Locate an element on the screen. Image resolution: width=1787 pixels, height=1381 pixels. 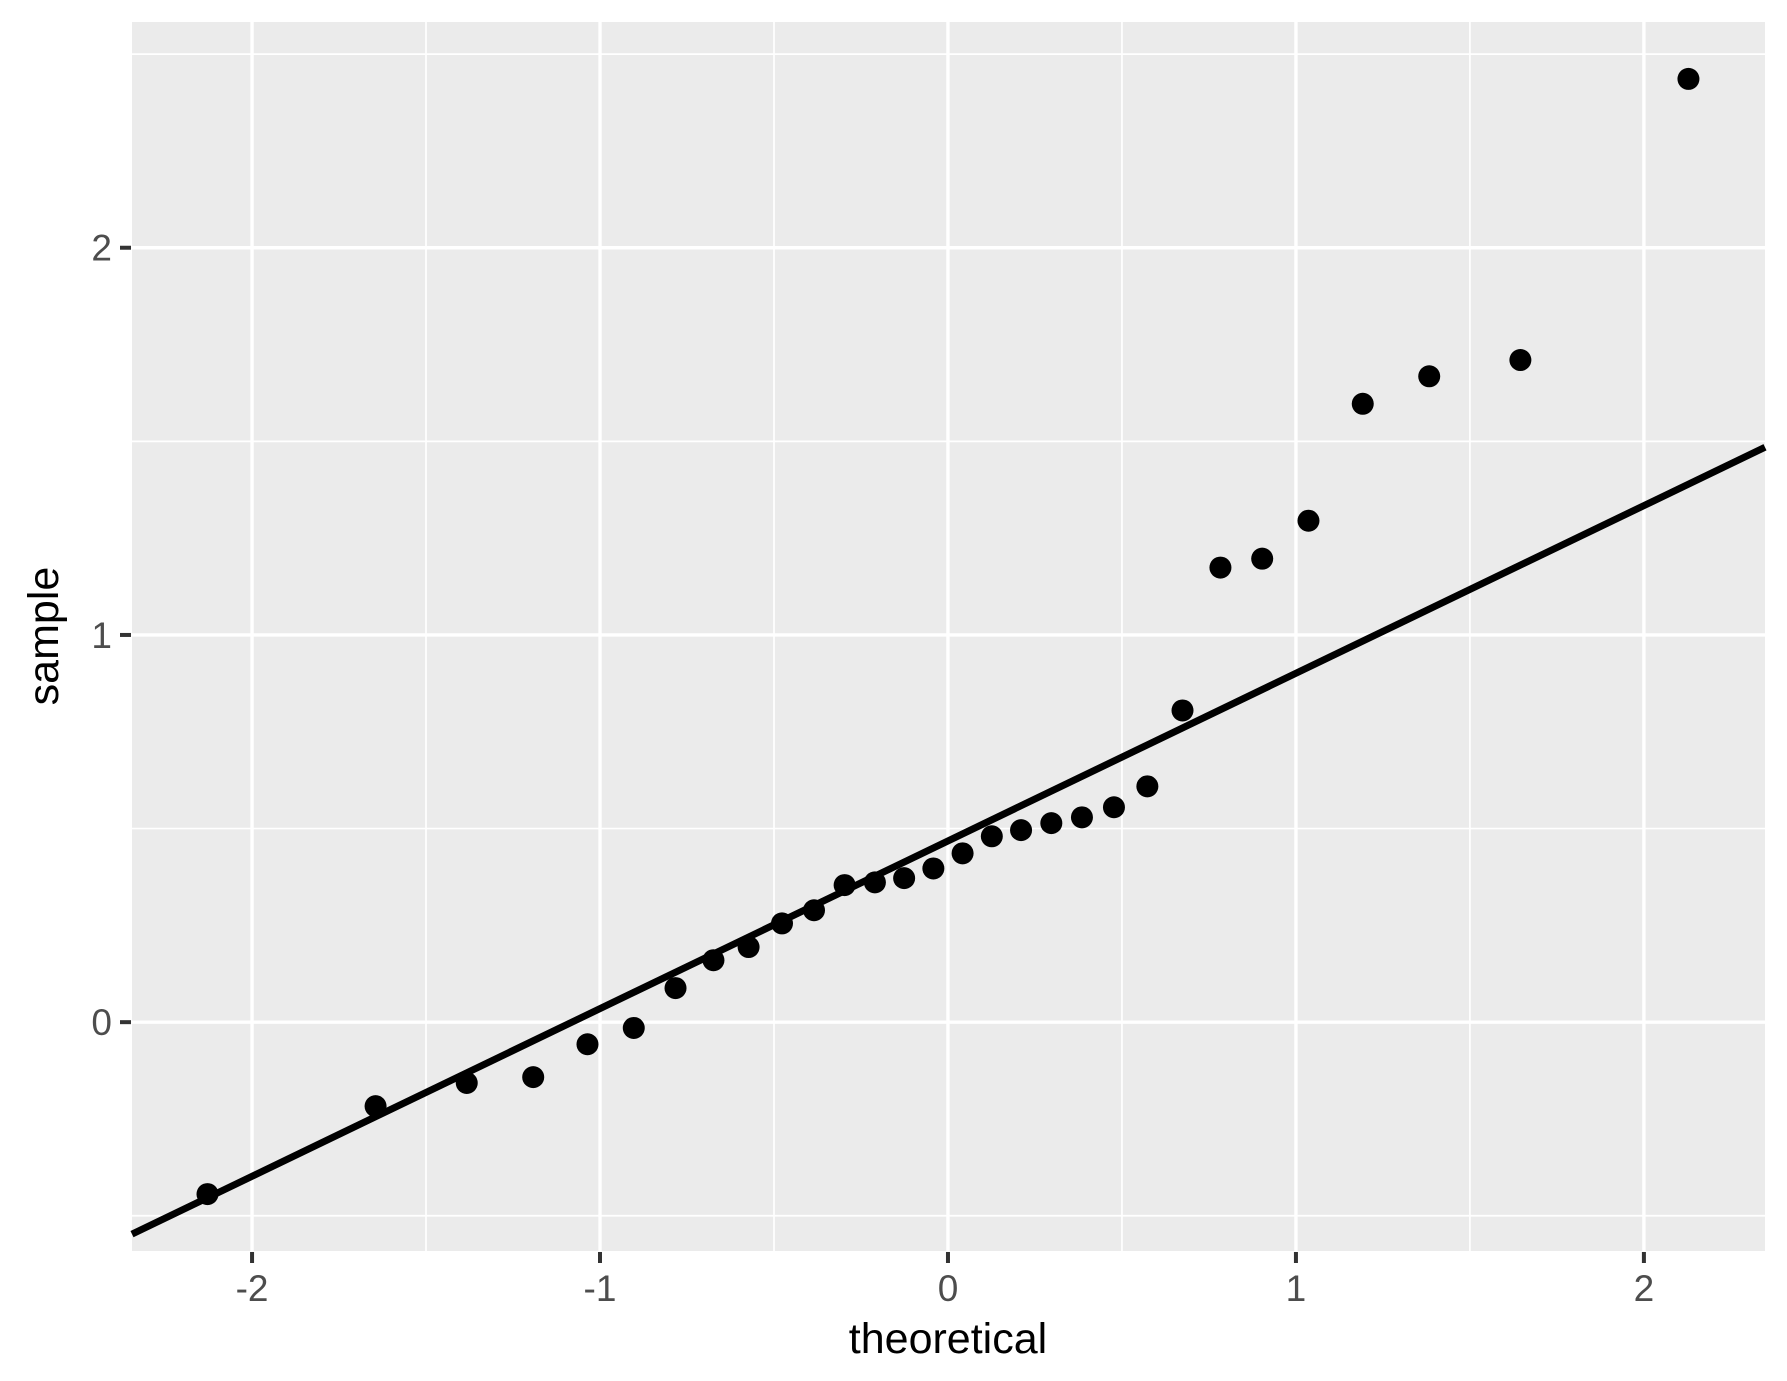
x-tick-label: -2 is located at coordinates (252, 1288).